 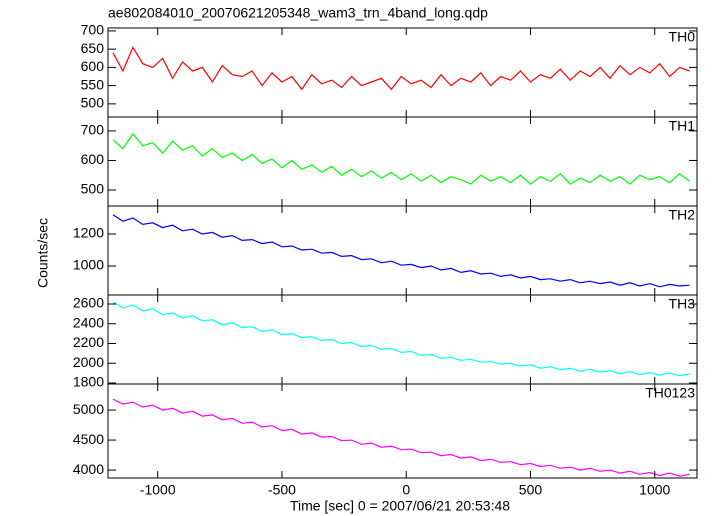 What do you see at coordinates (531, 490) in the screenshot?
I see `x-tick-label: 500` at bounding box center [531, 490].